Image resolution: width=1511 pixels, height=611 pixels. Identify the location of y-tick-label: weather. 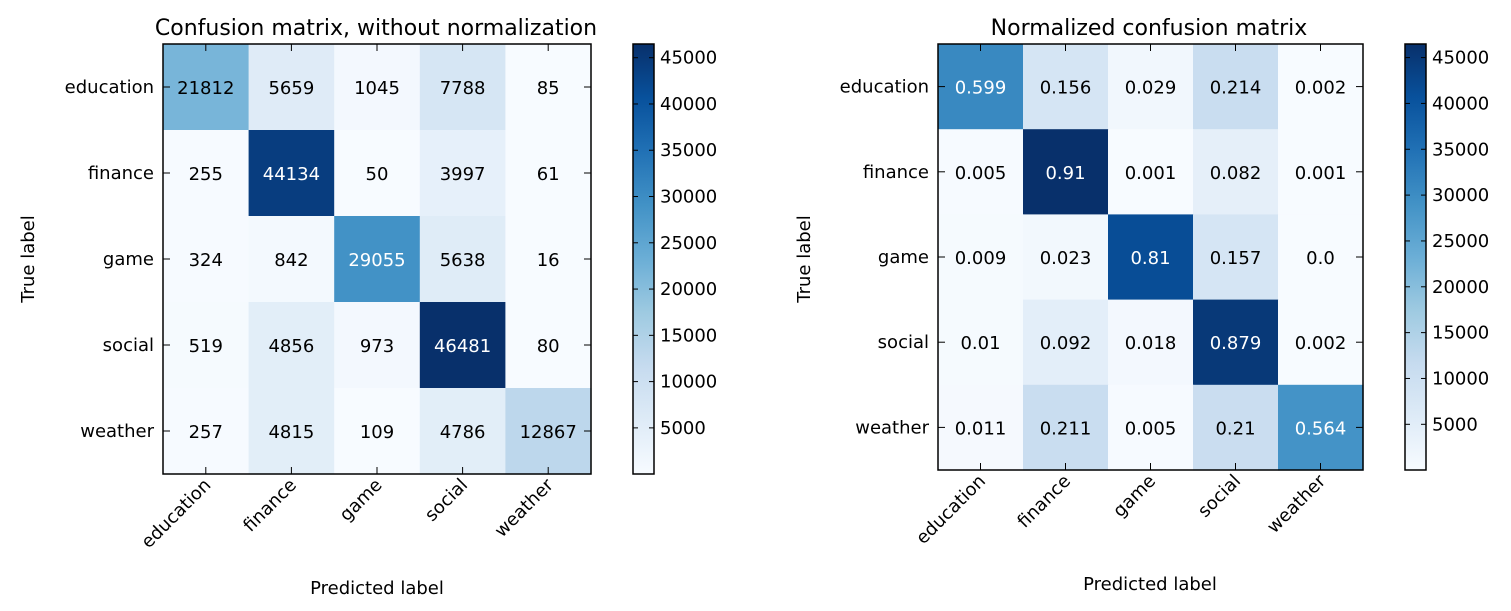
(892, 427).